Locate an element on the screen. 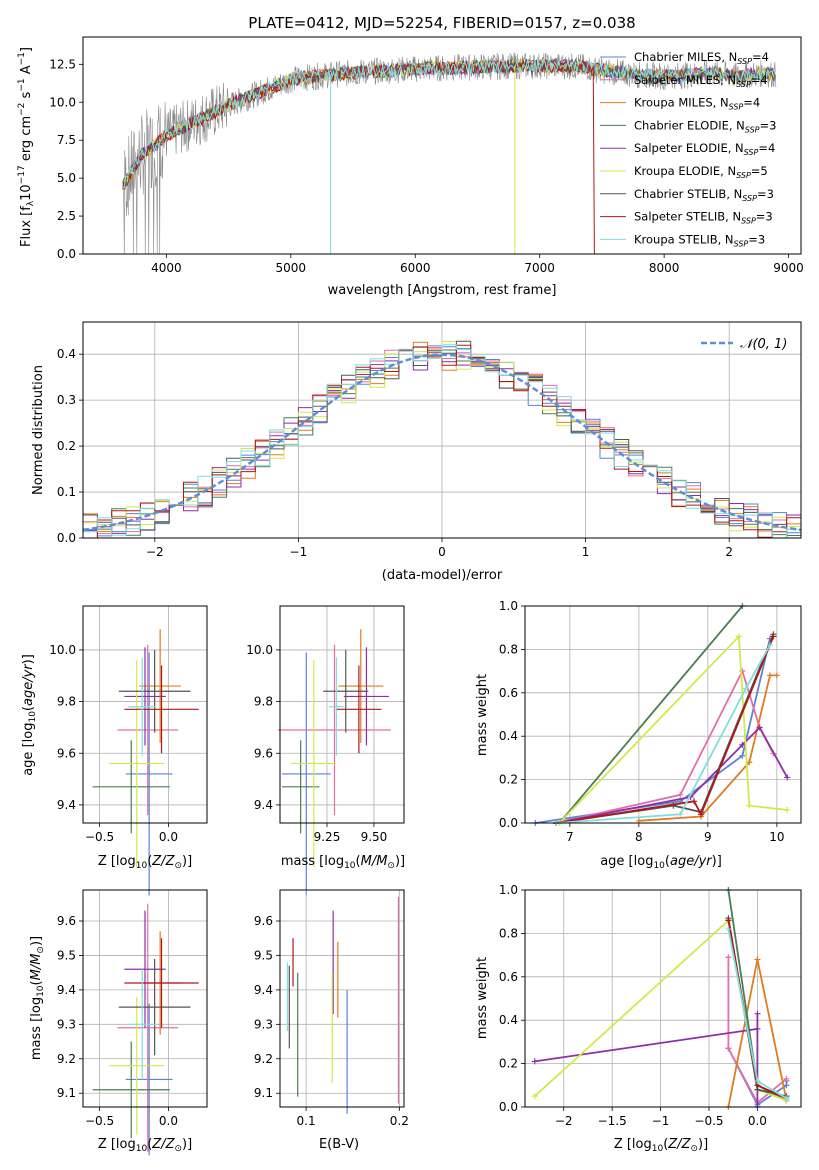 This screenshot has width=819, height=1170. age-vs-mass-panel: 9.25 9.50 9.4 9.6 9.8 10.0 mass [log10(M/M⊙)] is located at coordinates (325, 750).